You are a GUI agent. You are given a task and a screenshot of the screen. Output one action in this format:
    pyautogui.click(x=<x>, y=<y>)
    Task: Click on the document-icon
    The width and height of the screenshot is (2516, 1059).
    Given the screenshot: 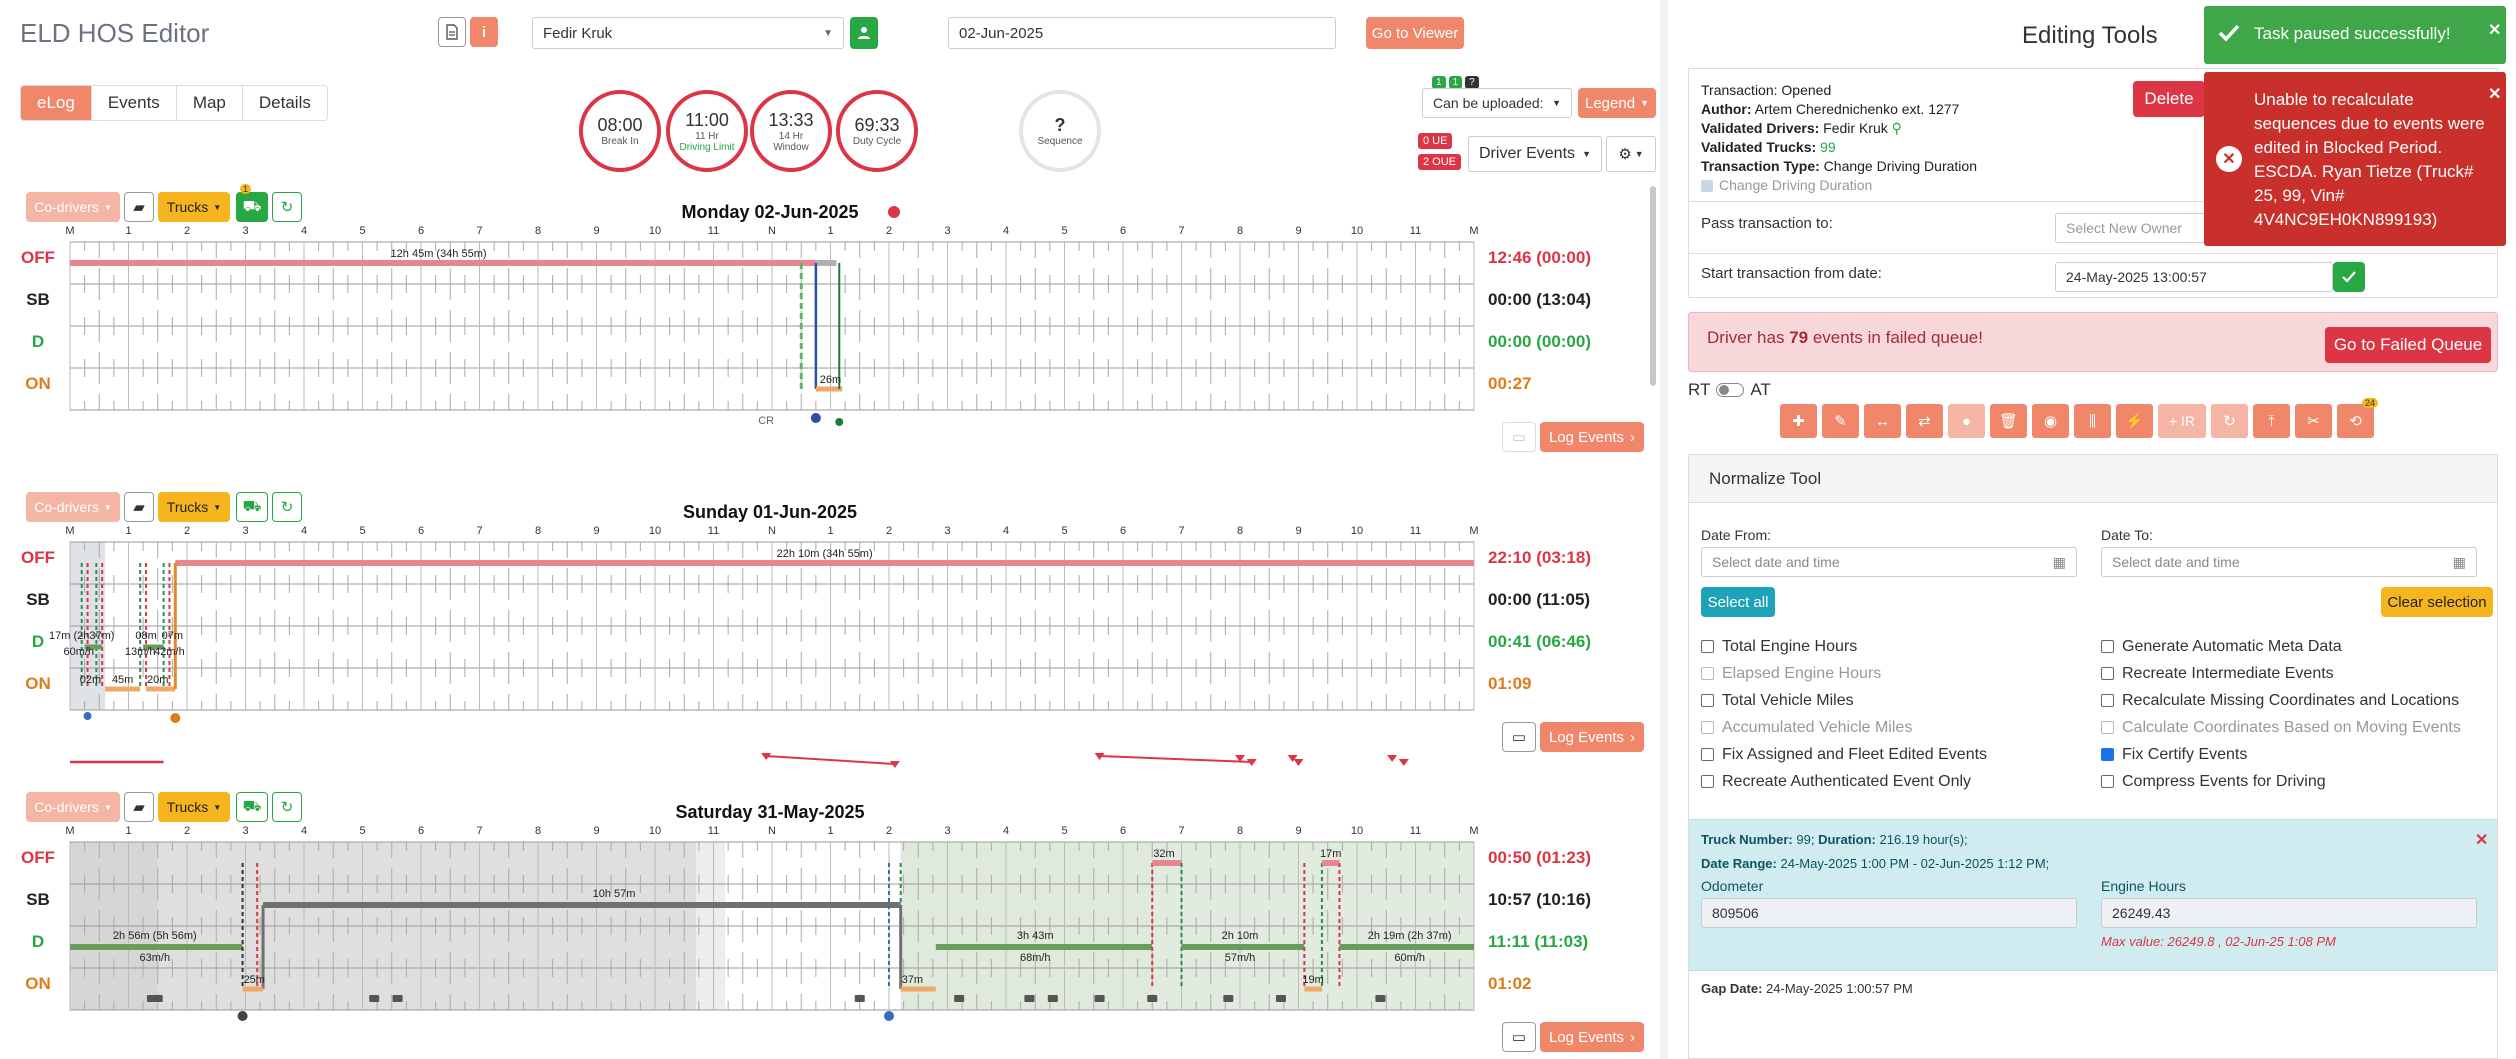 What is the action you would take?
    pyautogui.click(x=452, y=32)
    